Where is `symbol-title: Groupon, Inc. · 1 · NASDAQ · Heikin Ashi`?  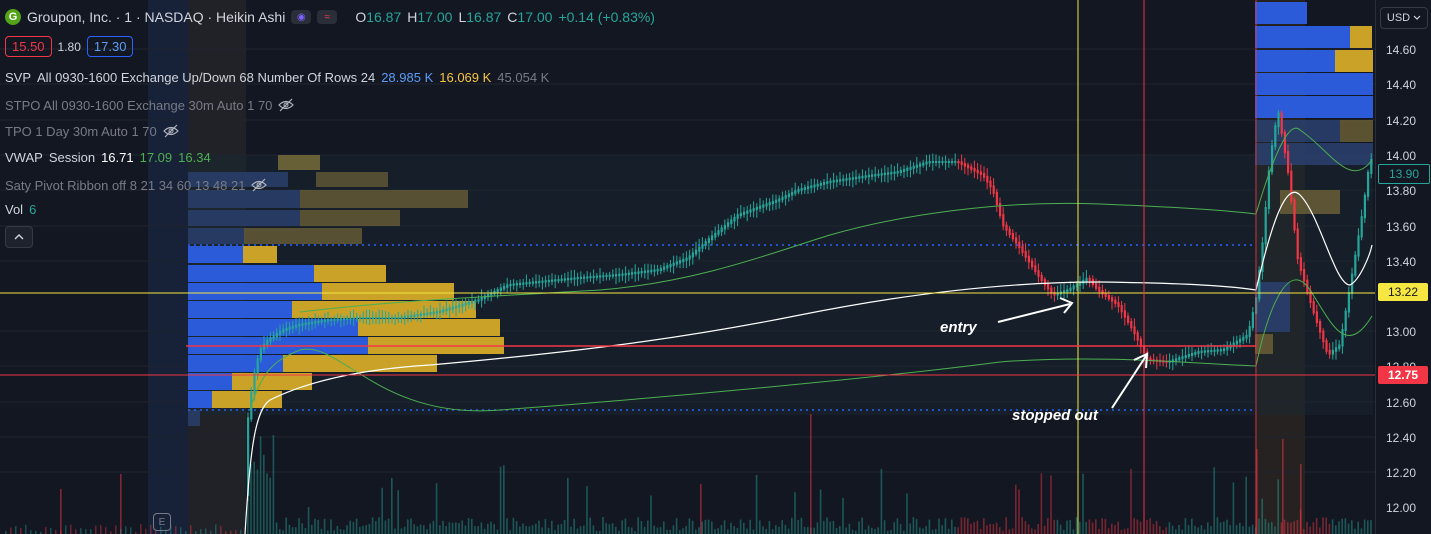
symbol-title: Groupon, Inc. · 1 · NASDAQ · Heikin Ashi is located at coordinates (156, 17).